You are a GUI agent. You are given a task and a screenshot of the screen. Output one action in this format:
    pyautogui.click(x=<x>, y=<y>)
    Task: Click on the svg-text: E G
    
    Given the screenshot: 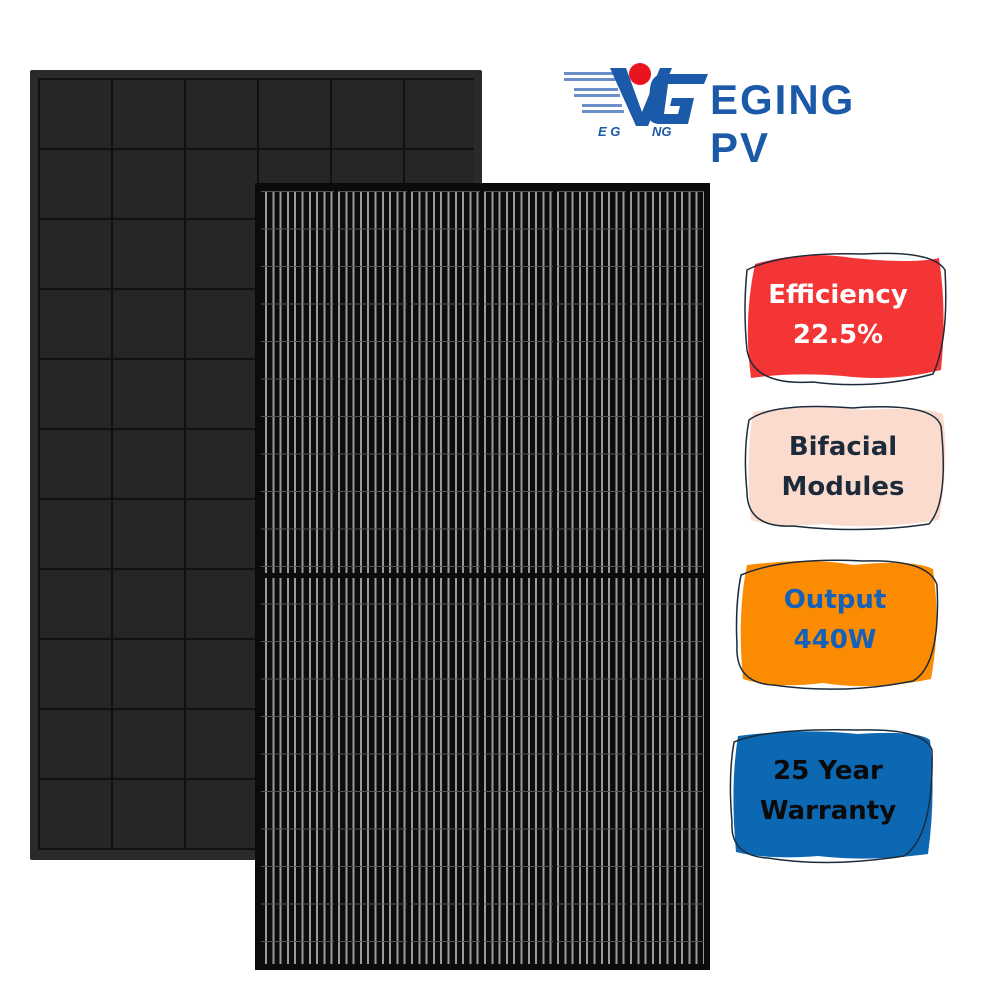 What is the action you would take?
    pyautogui.click(x=609, y=131)
    